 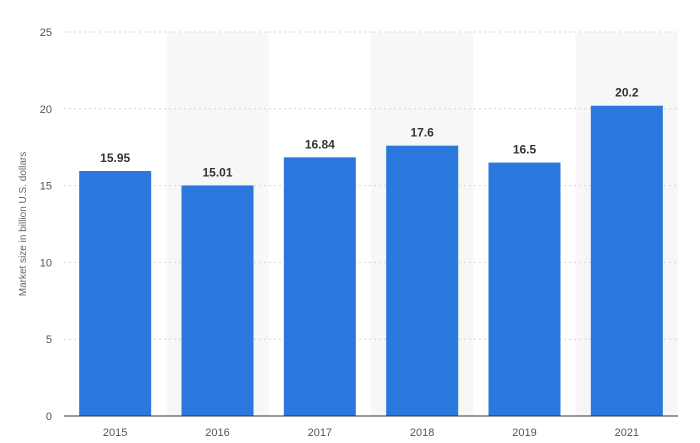 What do you see at coordinates (46, 110) in the screenshot?
I see `y-tick-label: 20` at bounding box center [46, 110].